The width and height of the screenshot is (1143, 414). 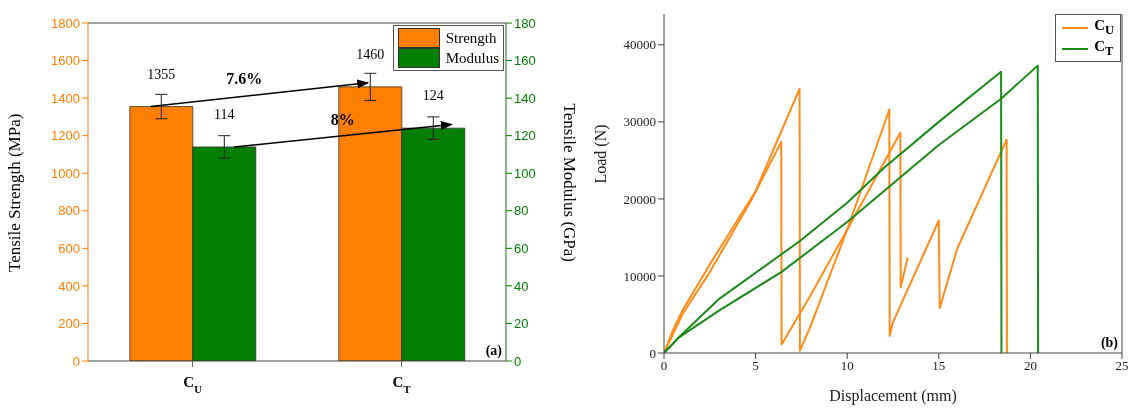 What do you see at coordinates (525, 173) in the screenshot?
I see `y2-tick-label: 100` at bounding box center [525, 173].